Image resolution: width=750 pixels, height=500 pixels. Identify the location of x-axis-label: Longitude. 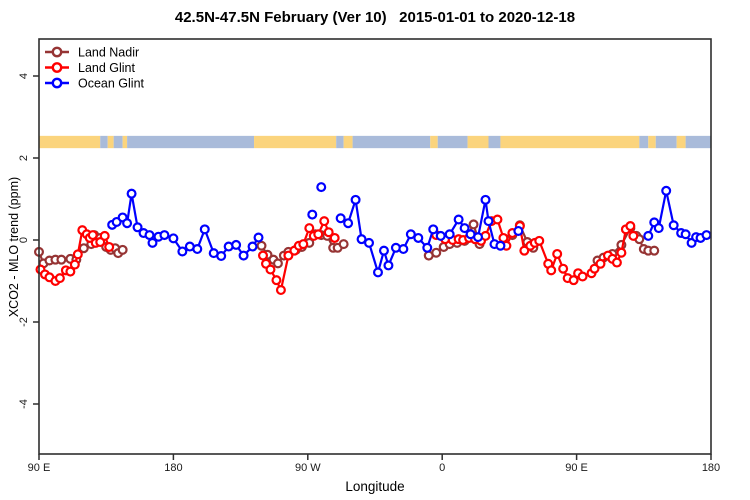
(375, 486).